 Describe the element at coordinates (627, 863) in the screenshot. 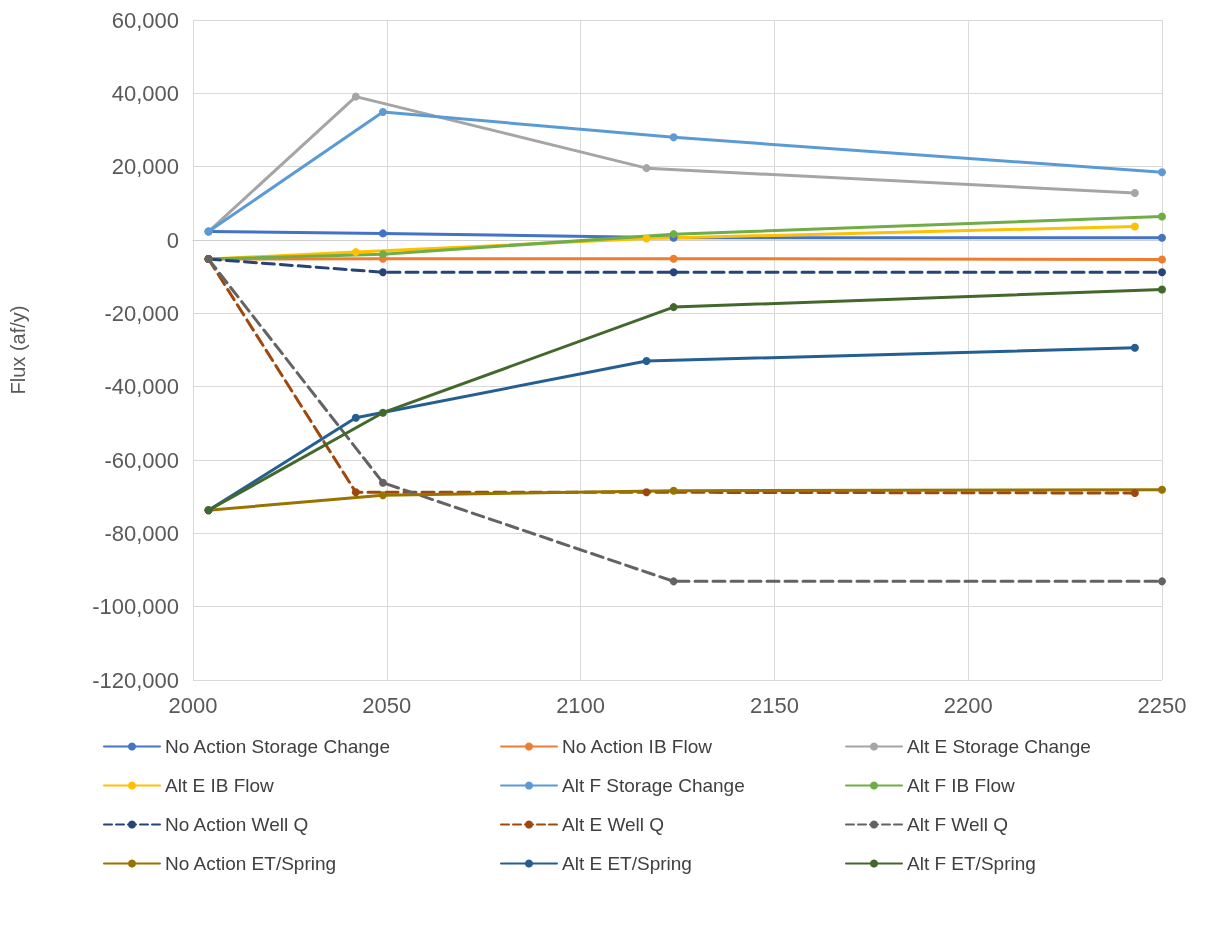

I see `legend-label: Alt E ET/Spring` at that location.